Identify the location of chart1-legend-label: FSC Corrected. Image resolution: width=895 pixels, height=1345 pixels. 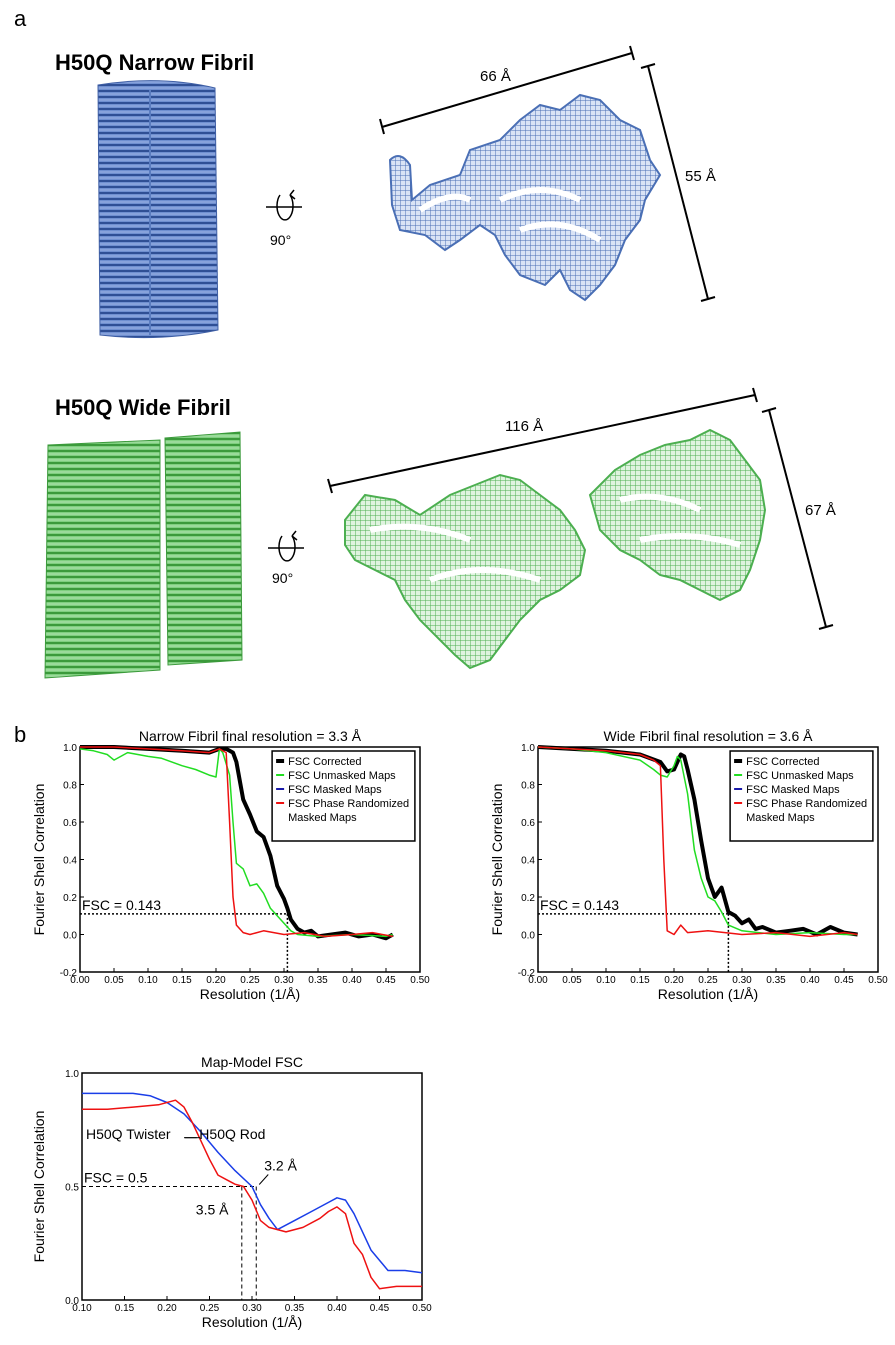
(782, 762).